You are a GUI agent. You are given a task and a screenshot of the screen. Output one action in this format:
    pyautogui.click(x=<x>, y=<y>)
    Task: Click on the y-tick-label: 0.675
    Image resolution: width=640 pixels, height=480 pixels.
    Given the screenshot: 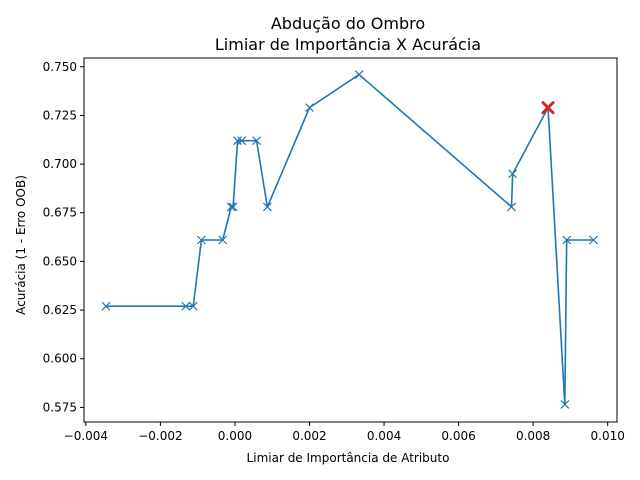 What is the action you would take?
    pyautogui.click(x=60, y=213)
    